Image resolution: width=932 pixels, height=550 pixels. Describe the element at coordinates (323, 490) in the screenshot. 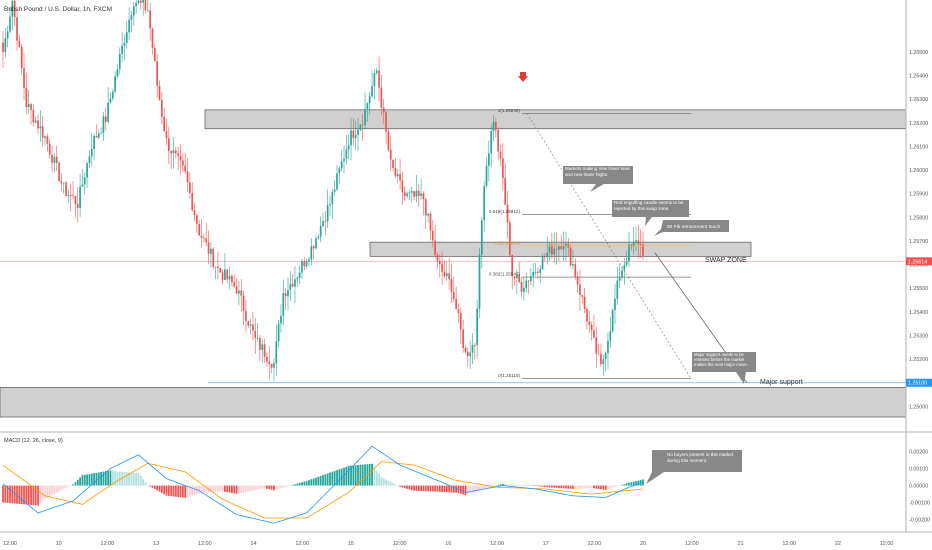

I see `macd-signal-line` at that location.